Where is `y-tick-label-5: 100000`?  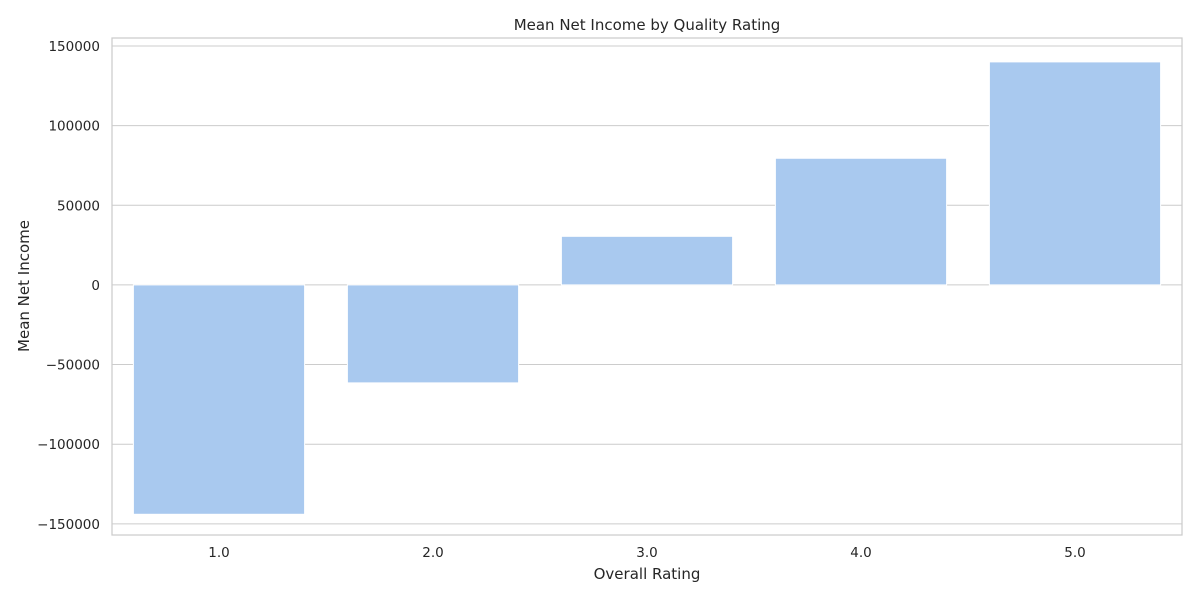
y-tick-label-5: 100000 is located at coordinates (74, 127).